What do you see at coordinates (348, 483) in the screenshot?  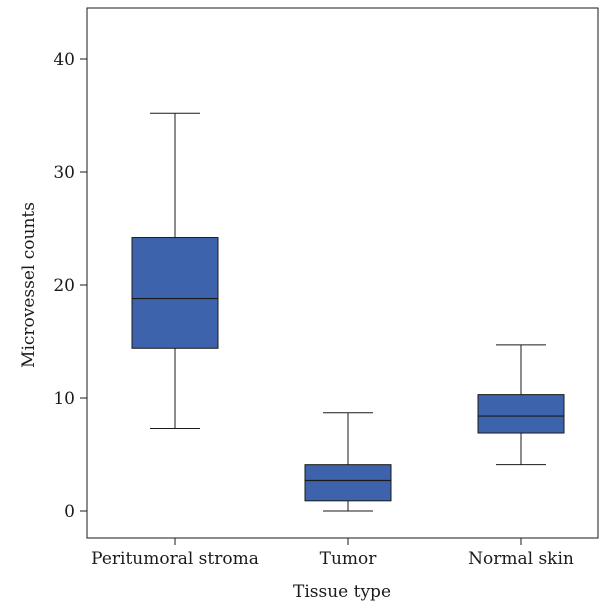 I see `iqr-box-tumor` at bounding box center [348, 483].